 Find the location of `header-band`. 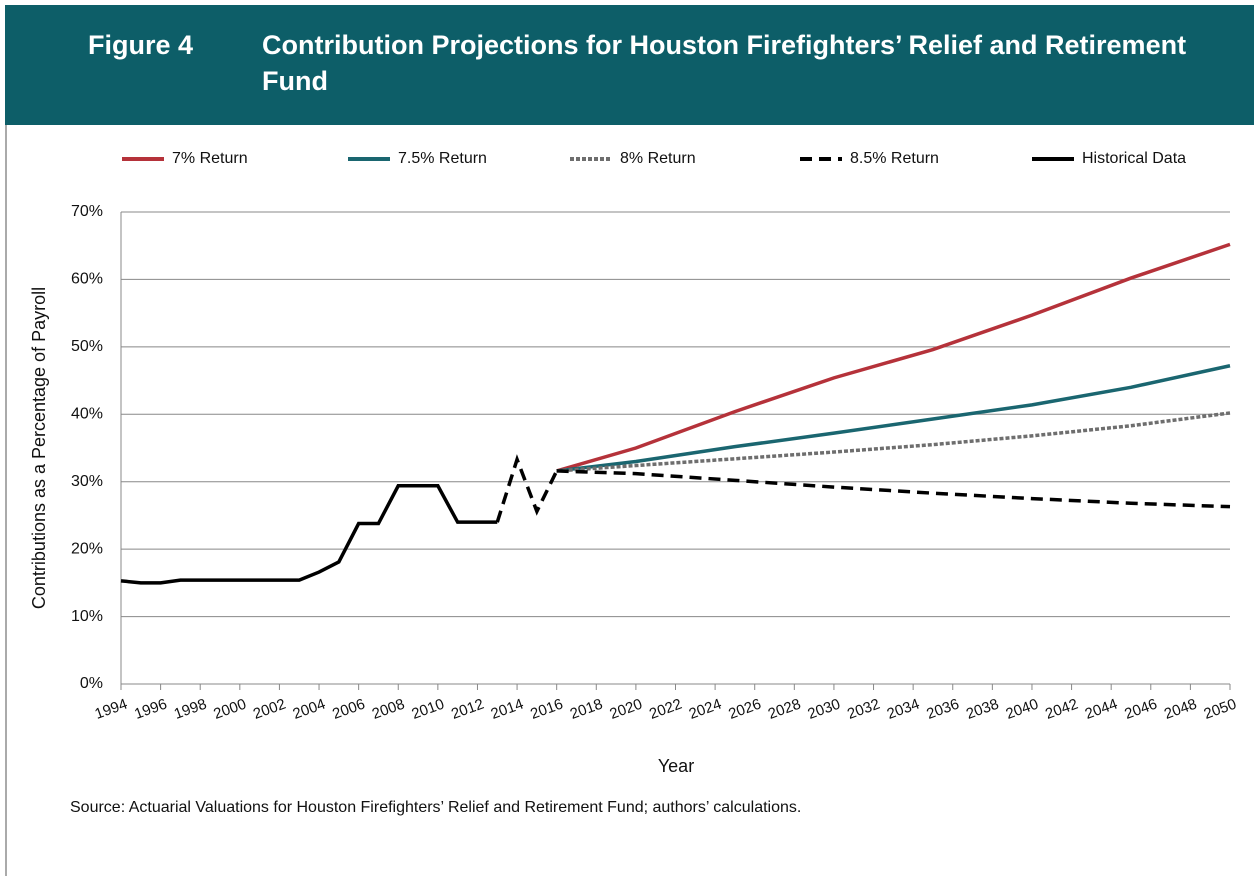

header-band is located at coordinates (629, 65).